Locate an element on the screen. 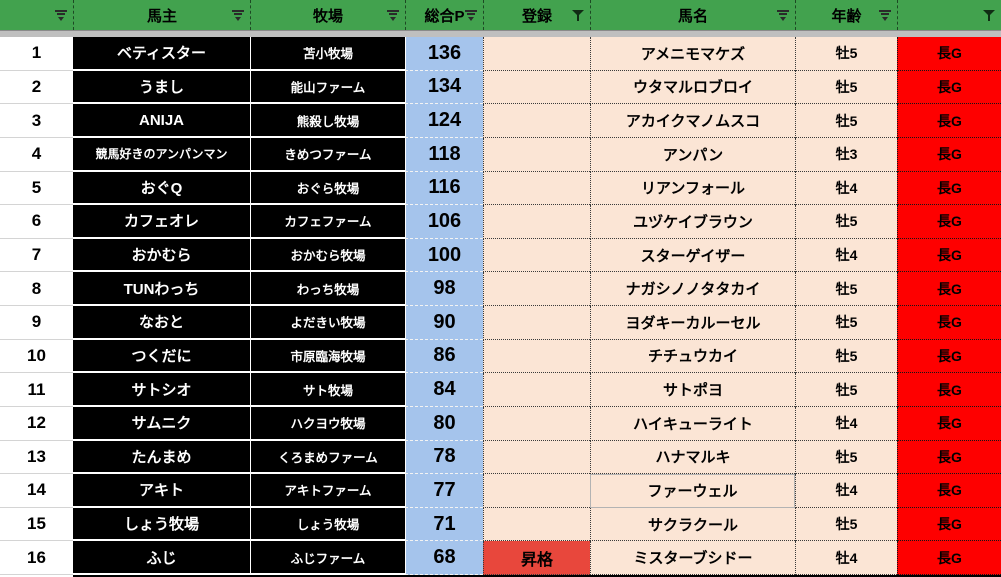 The height and width of the screenshot is (577, 1001). owner-cell: つくだに is located at coordinates (161, 356).